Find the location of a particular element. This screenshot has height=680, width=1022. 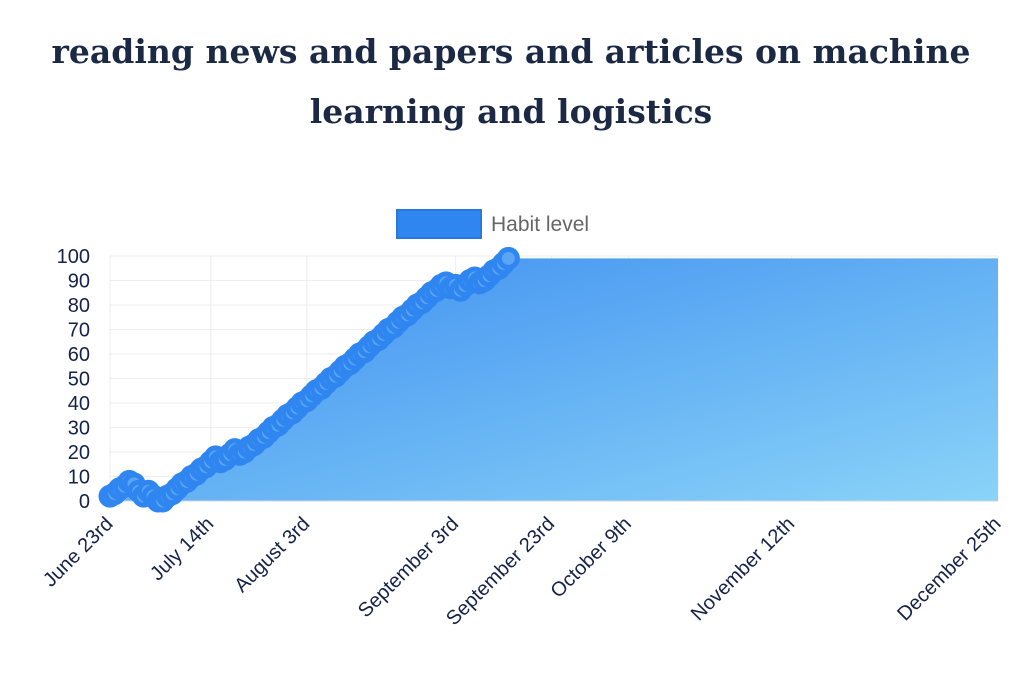

x-tick-label: August 3rd is located at coordinates (272, 555).